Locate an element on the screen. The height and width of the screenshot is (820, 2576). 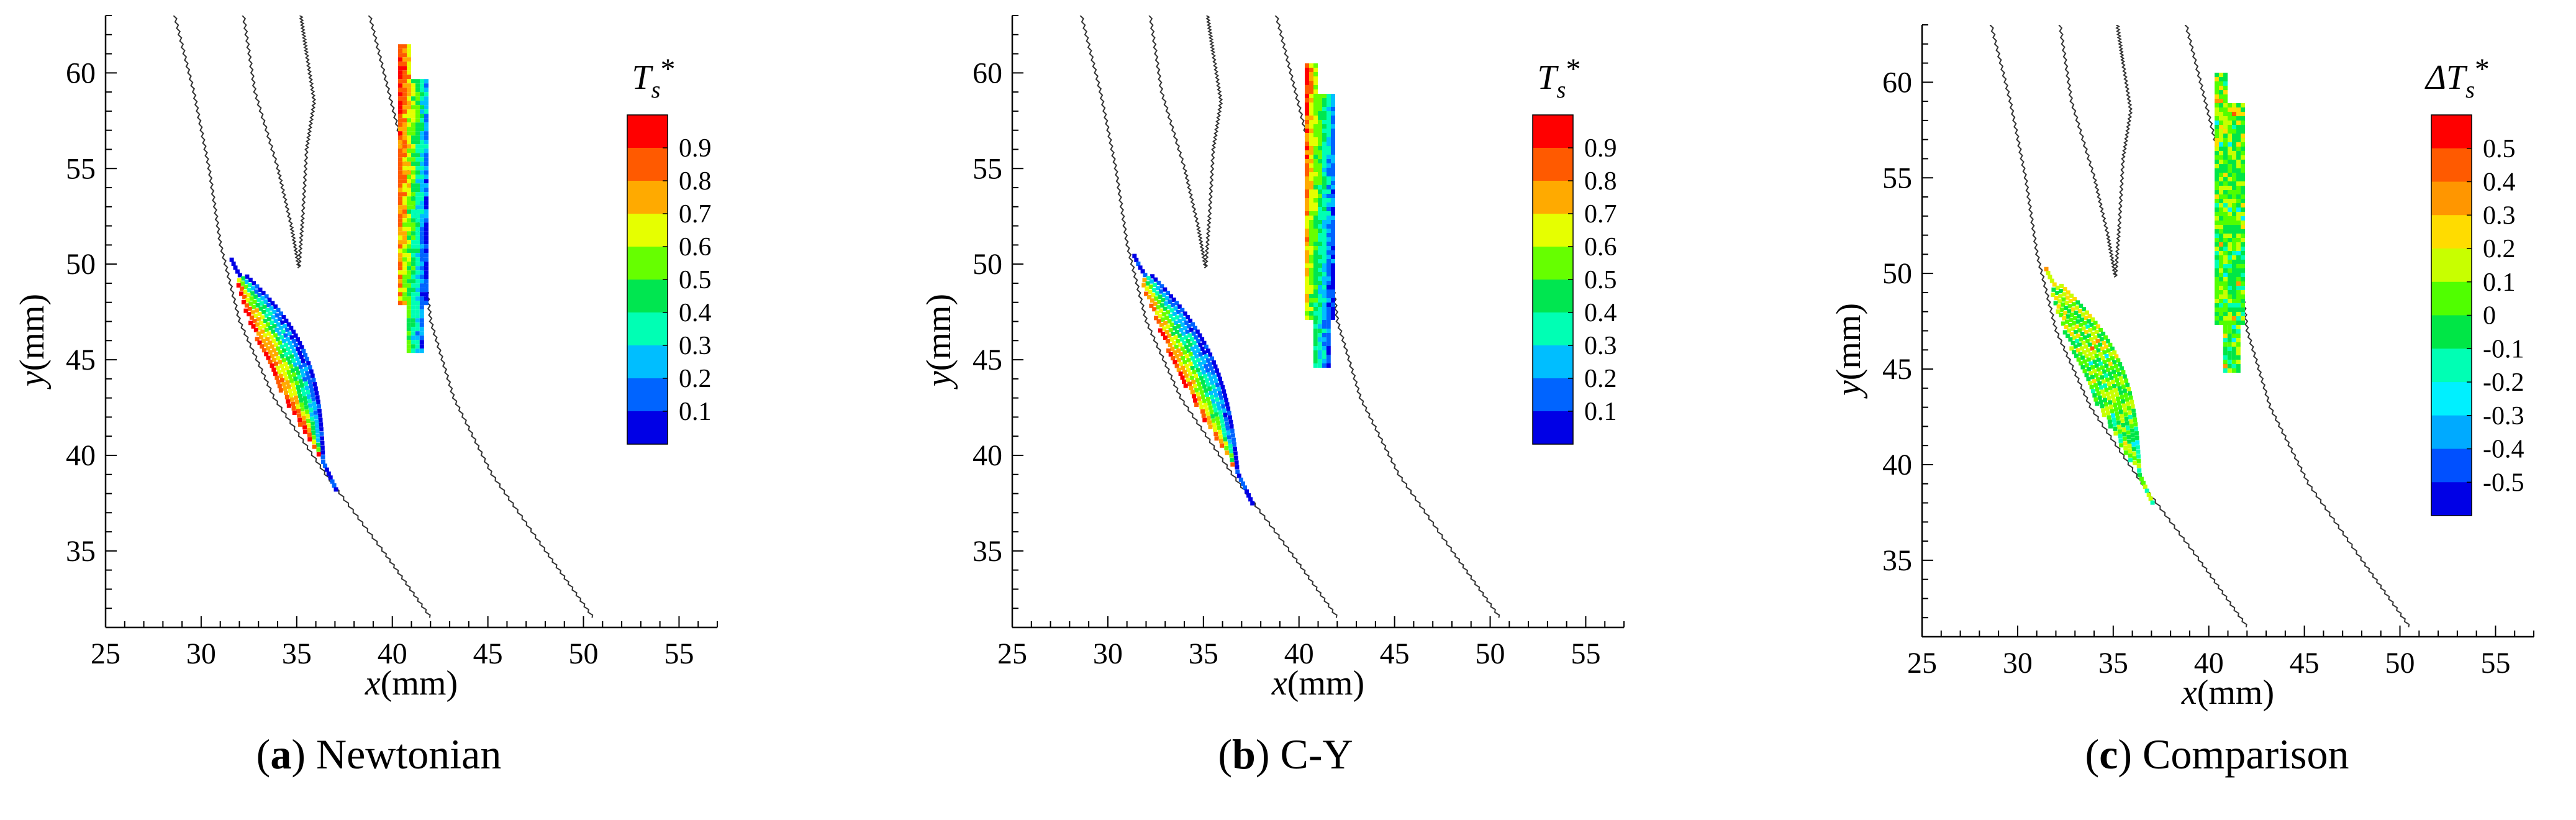
colorbar-level-label: -0.5 is located at coordinates (2503, 482).